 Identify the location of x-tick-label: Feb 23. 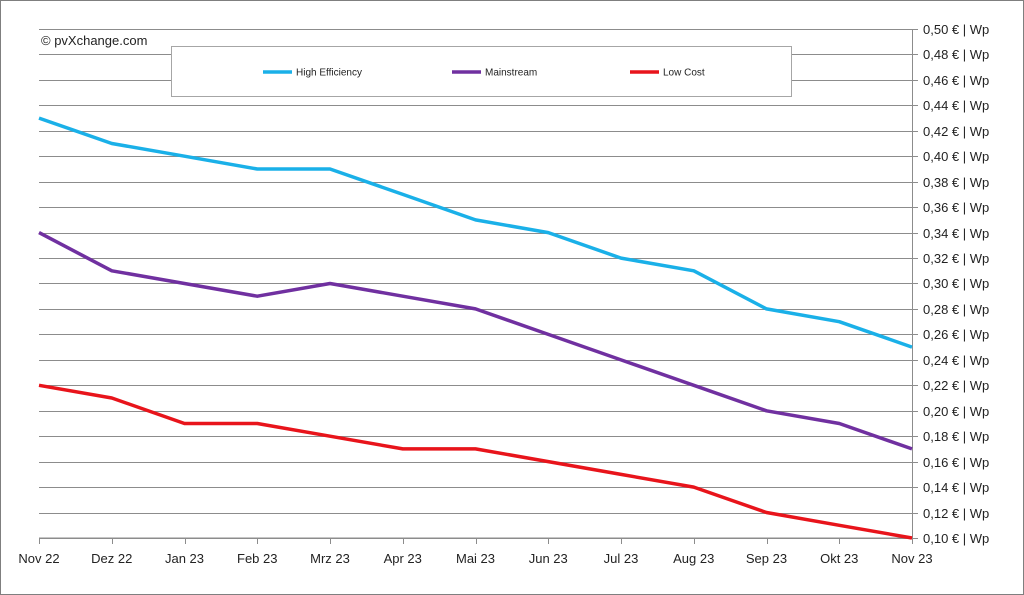
(257, 558).